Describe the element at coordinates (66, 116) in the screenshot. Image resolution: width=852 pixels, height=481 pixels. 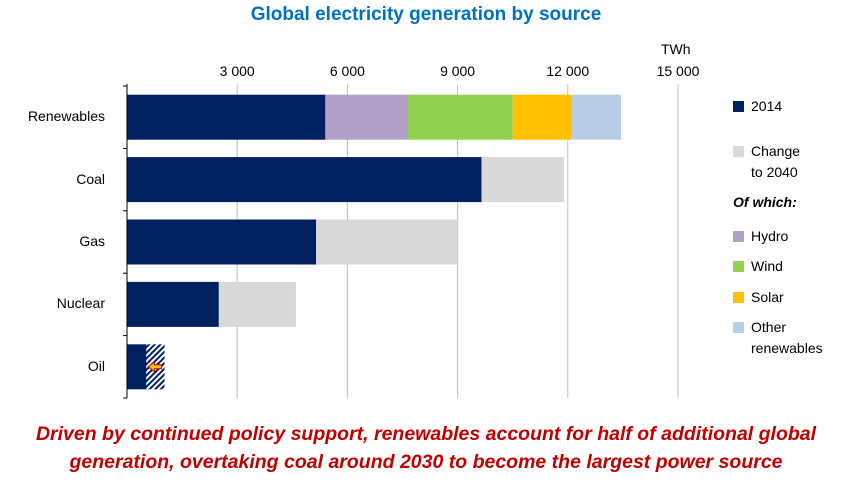
I see `category-label-renewables: Renewables` at that location.